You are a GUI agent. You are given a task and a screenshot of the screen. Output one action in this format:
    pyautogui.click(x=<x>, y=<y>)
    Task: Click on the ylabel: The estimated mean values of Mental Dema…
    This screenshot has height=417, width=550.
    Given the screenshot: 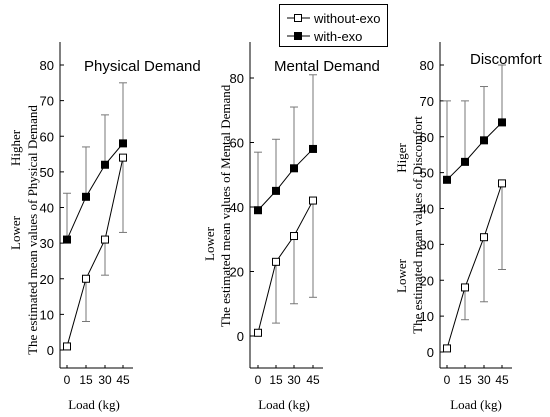 What is the action you would take?
    pyautogui.click(x=225, y=205)
    